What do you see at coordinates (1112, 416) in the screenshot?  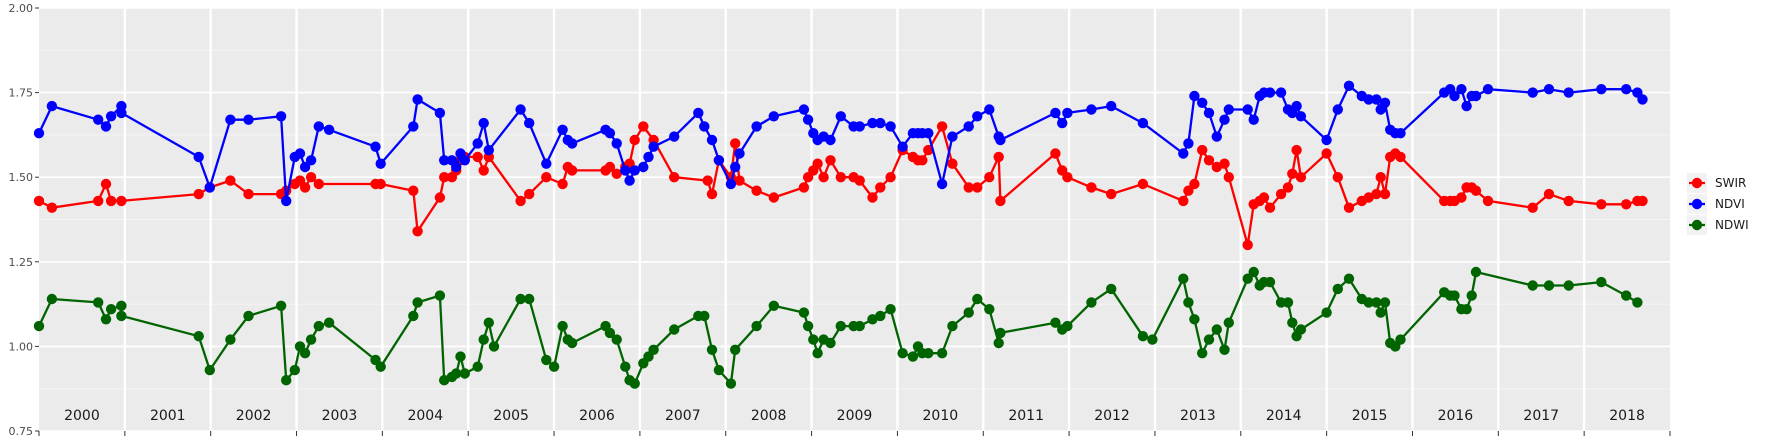 I see `year-label: 2012` at bounding box center [1112, 416].